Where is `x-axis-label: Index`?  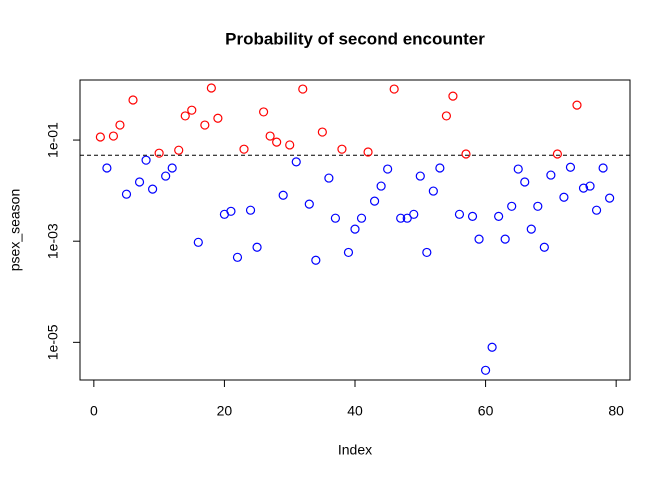
x-axis-label: Index is located at coordinates (355, 450).